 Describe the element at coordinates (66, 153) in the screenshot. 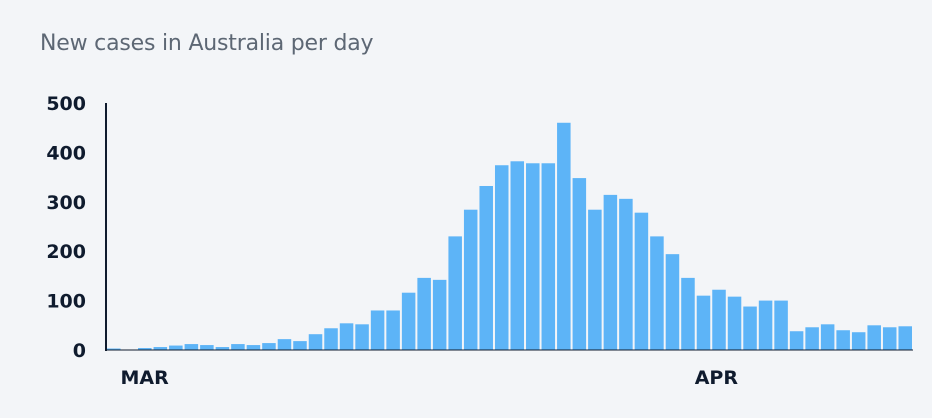

I see `y-tick-label: 400` at that location.